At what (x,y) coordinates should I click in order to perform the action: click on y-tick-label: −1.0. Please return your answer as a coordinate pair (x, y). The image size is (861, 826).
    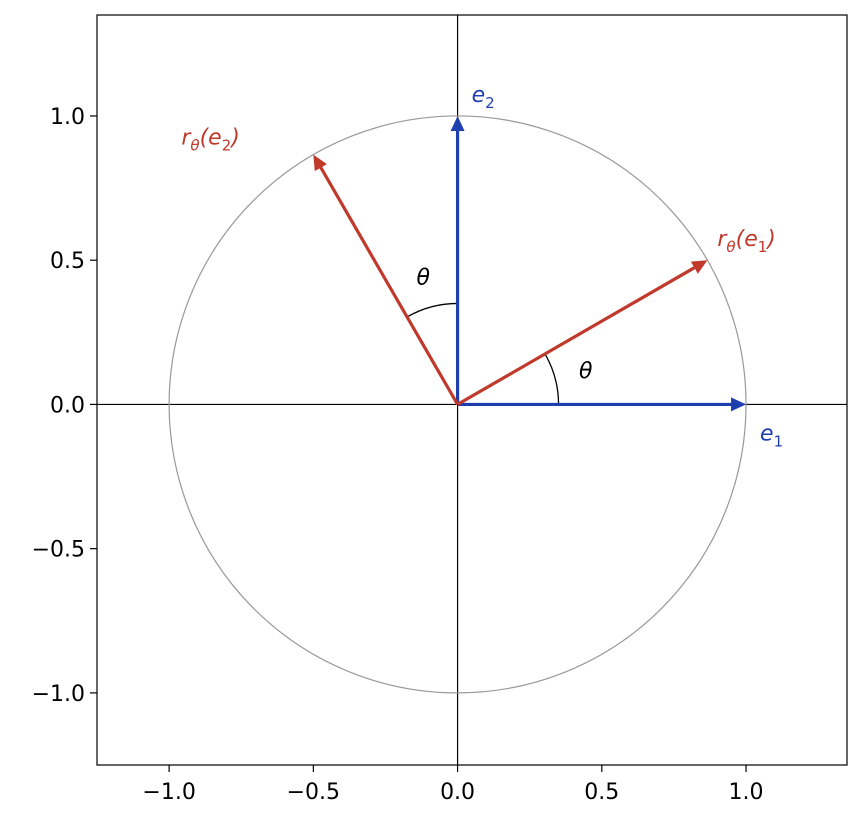
    Looking at the image, I should click on (58, 694).